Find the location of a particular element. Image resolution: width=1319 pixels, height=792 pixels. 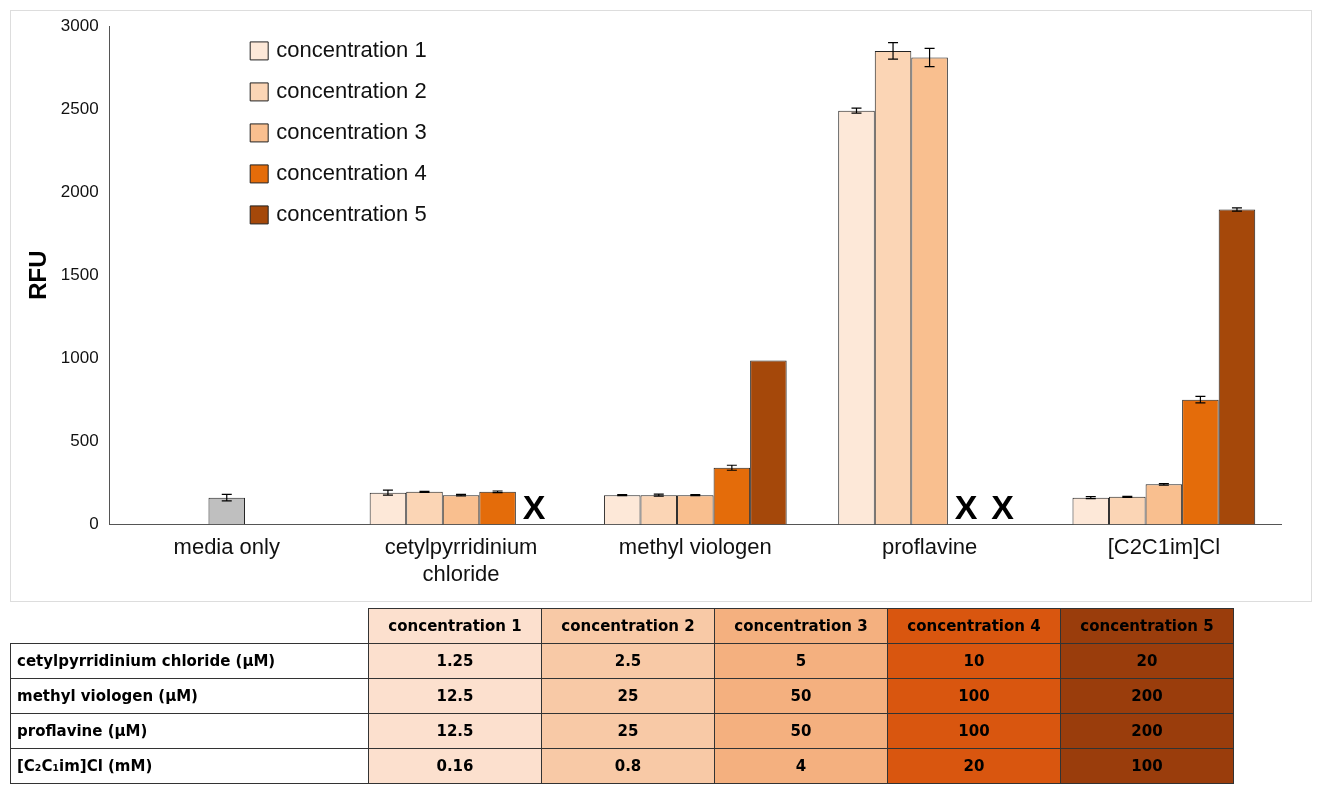

y-tick-label: 0 is located at coordinates (94, 523).